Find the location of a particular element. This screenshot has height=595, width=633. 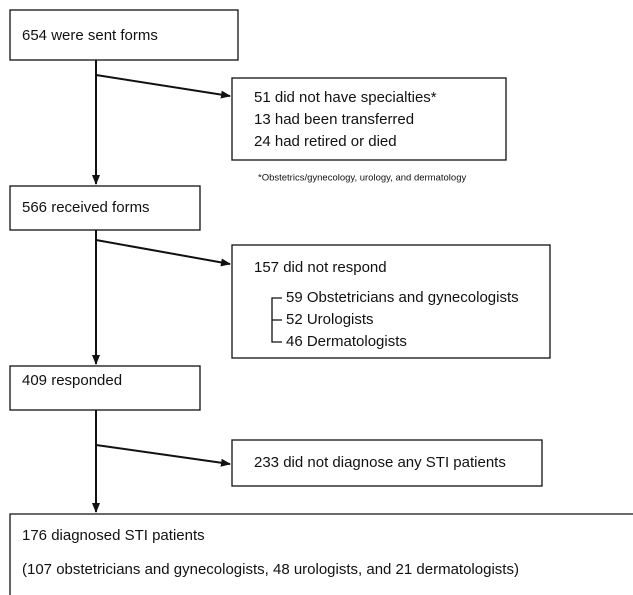

box-label: 566 received forms is located at coordinates (86, 207).